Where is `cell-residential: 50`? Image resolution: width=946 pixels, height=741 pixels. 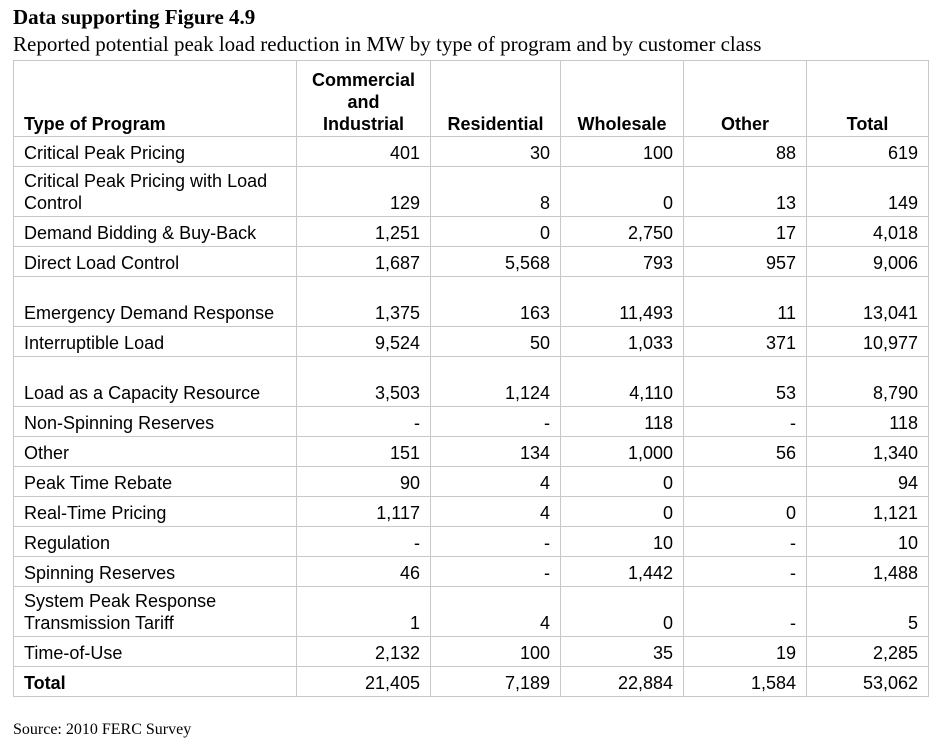
cell-residential: 50 is located at coordinates (495, 341).